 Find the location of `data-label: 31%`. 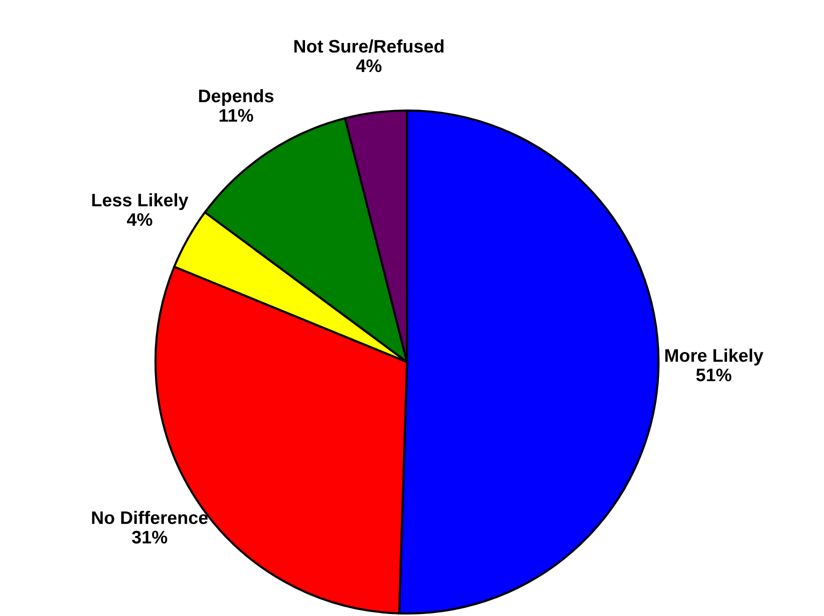

data-label: 31% is located at coordinates (150, 537).